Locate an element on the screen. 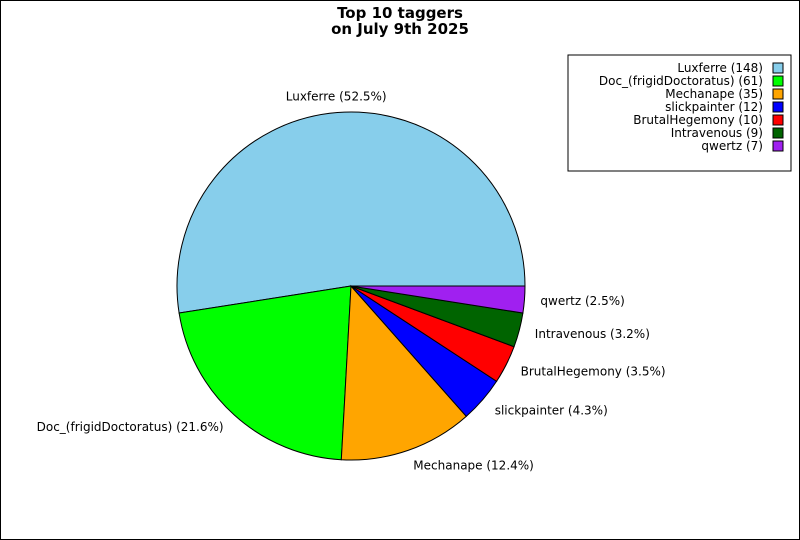 The height and width of the screenshot is (540, 800). pie-slice-doc-frigiddoctoratus is located at coordinates (265, 373).